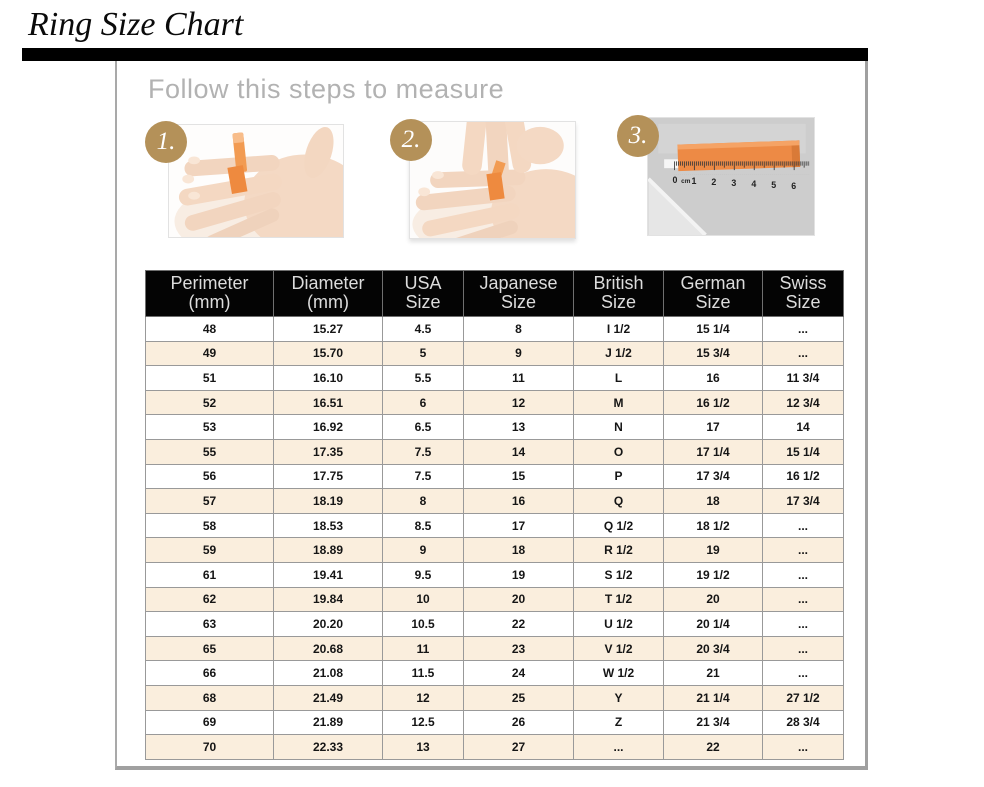  I want to click on table-row: 68 21.49 12 25 Y 21 1/4 27 1/2, so click(494, 697).